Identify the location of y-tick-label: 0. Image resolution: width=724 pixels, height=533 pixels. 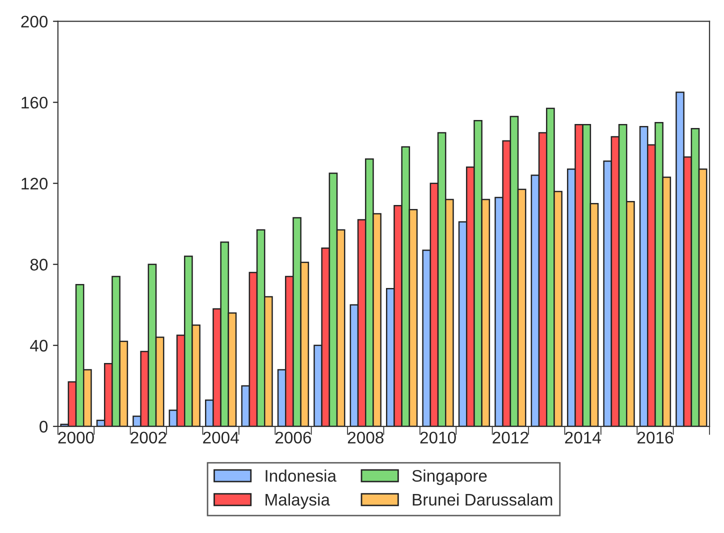
(44, 426).